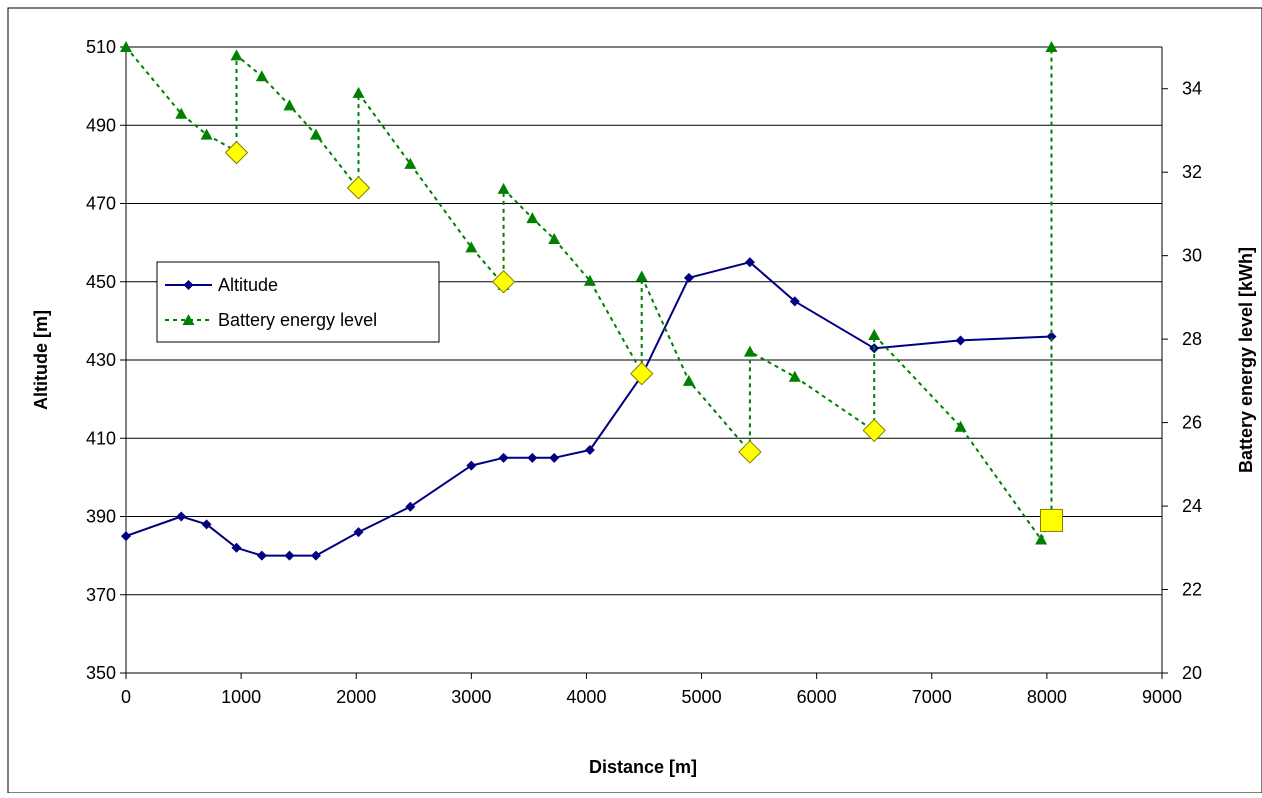 This screenshot has width=1262, height=798. What do you see at coordinates (1192, 172) in the screenshot?
I see `y-right-tick-label: 32` at bounding box center [1192, 172].